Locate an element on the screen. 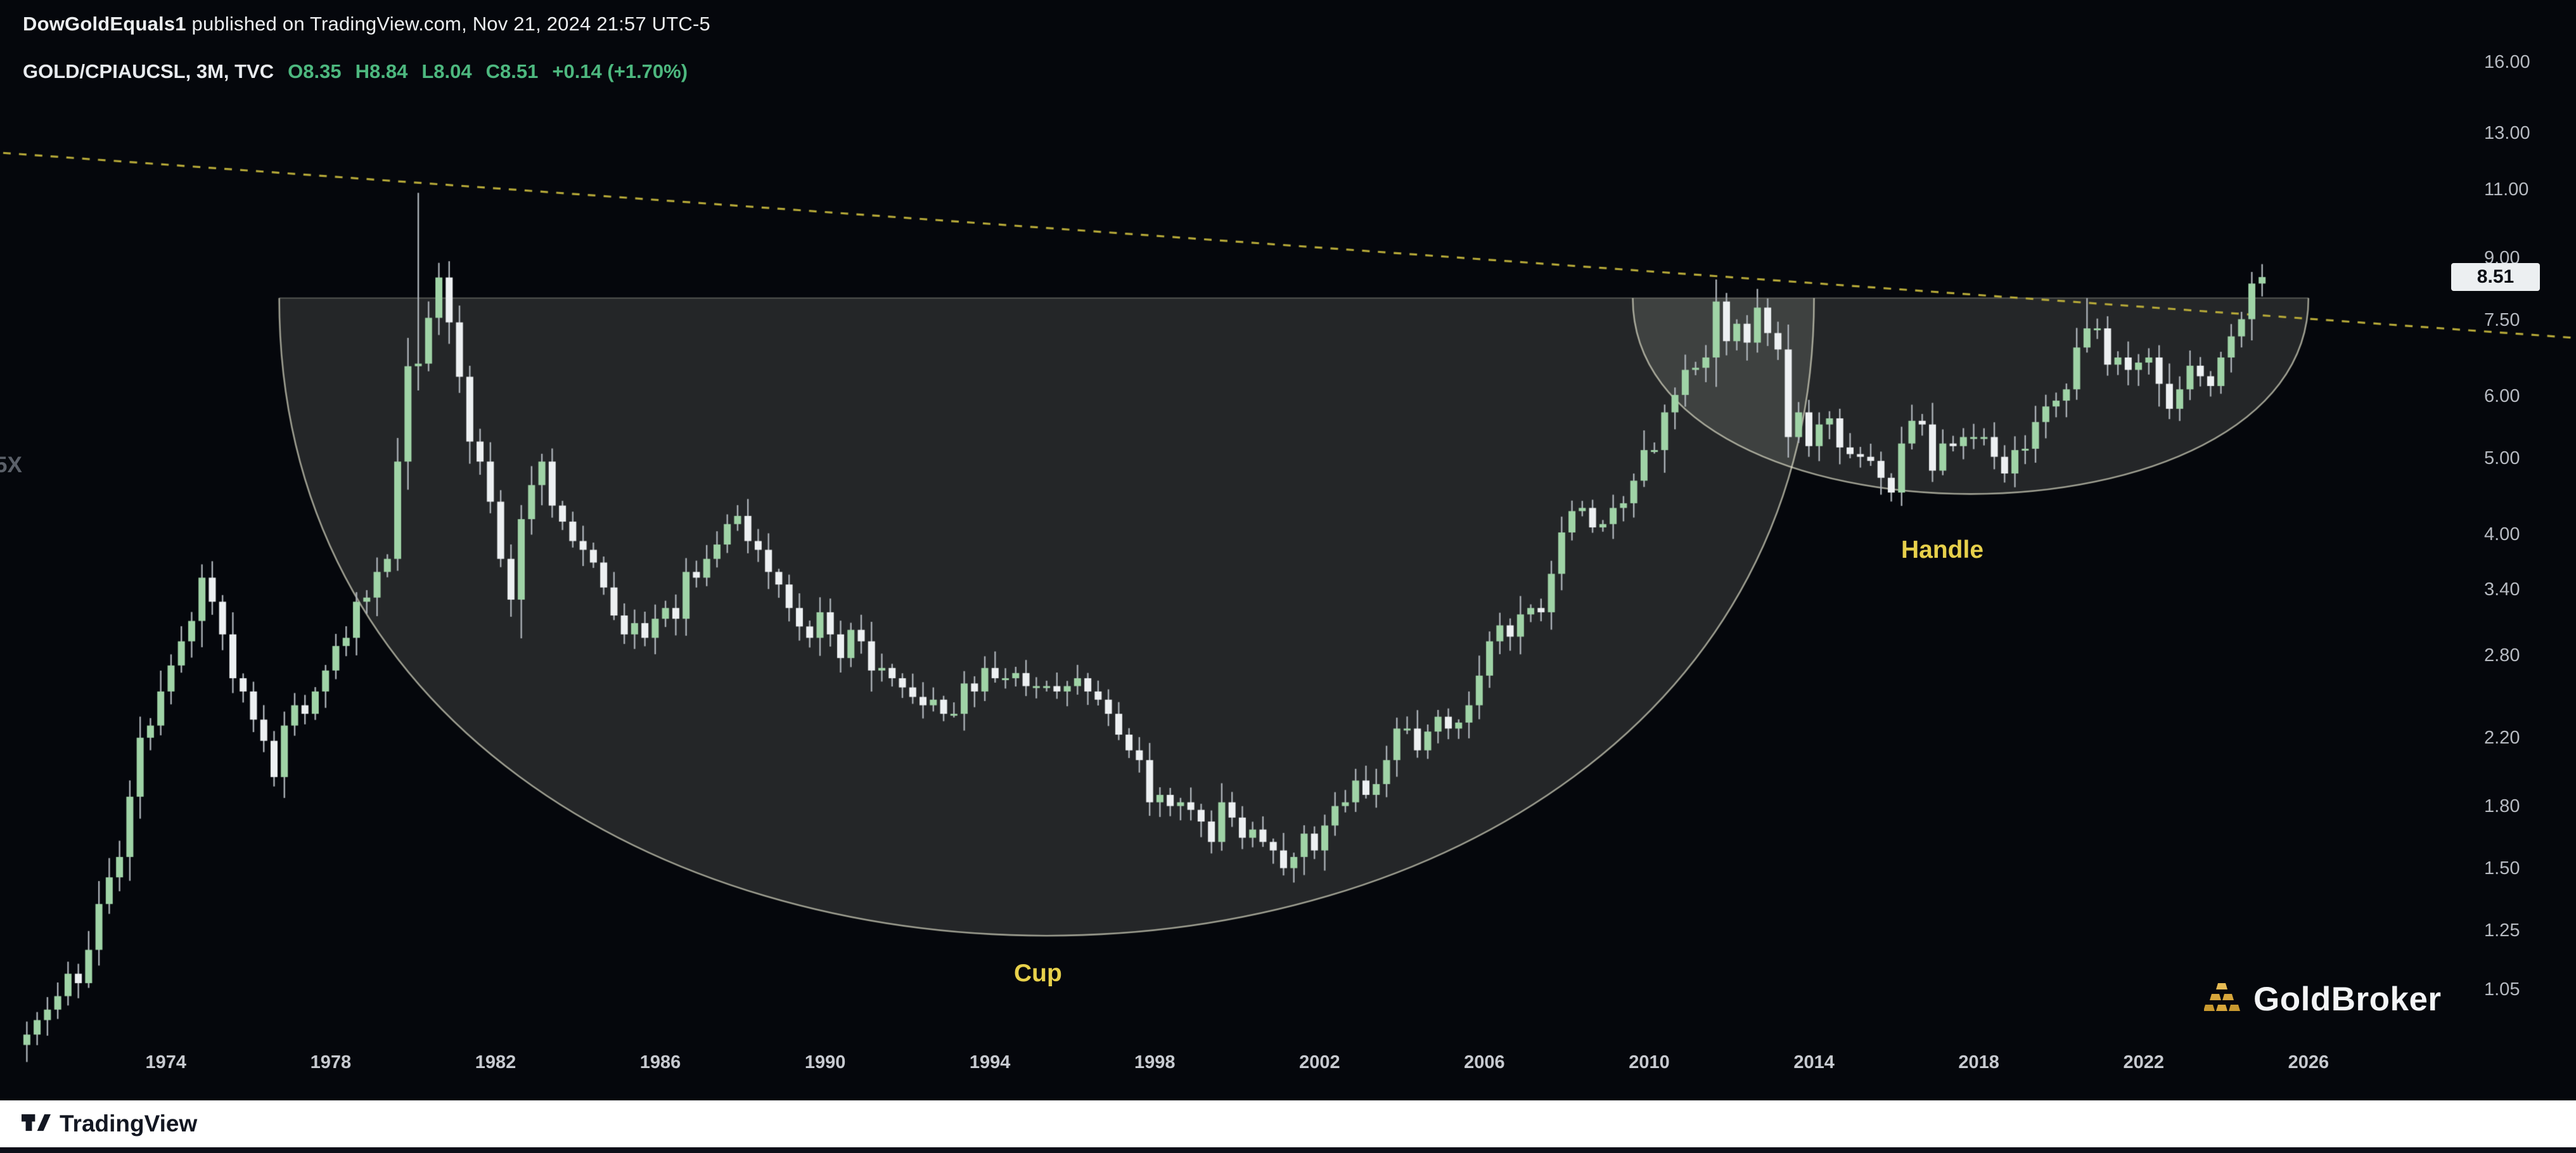 The image size is (2576, 1153). price-tick-label: 13.00 is located at coordinates (2507, 133).